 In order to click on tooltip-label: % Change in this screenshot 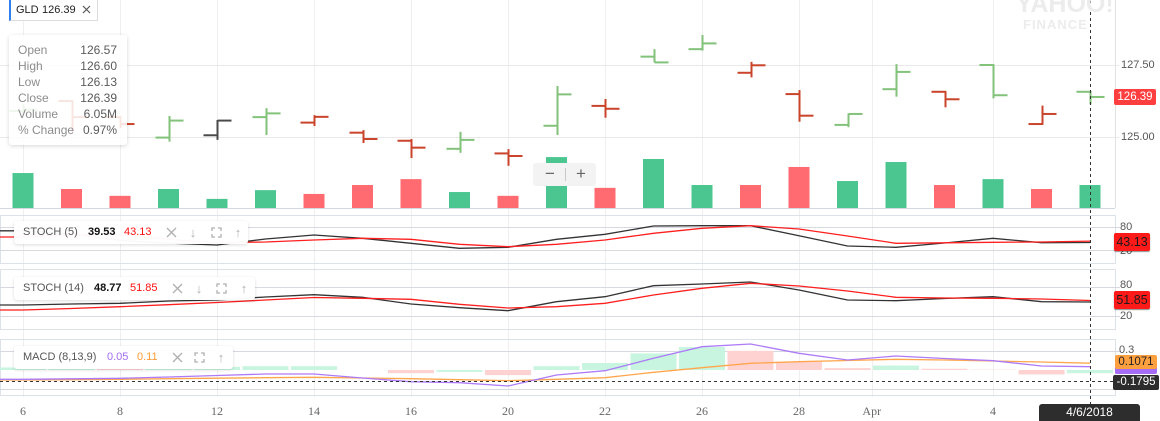, I will do `click(46, 130)`.